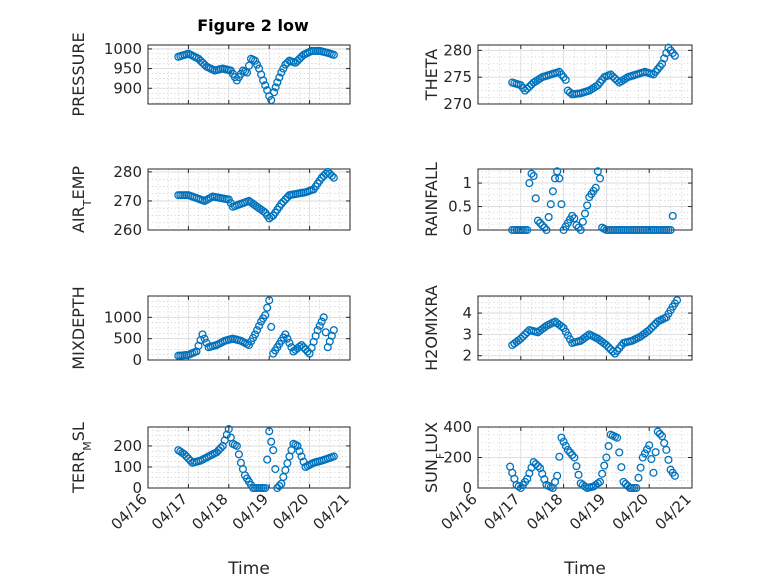 The height and width of the screenshot is (583, 778). Describe the element at coordinates (457, 427) in the screenshot. I see `sun_flux-ytick-label: 400` at that location.